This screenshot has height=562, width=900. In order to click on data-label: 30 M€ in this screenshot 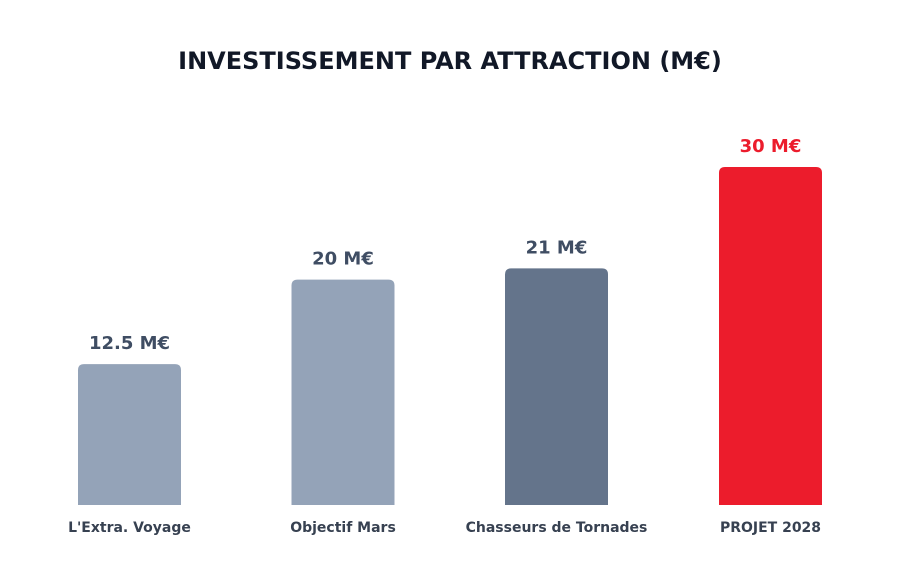, I will do `click(771, 146)`.